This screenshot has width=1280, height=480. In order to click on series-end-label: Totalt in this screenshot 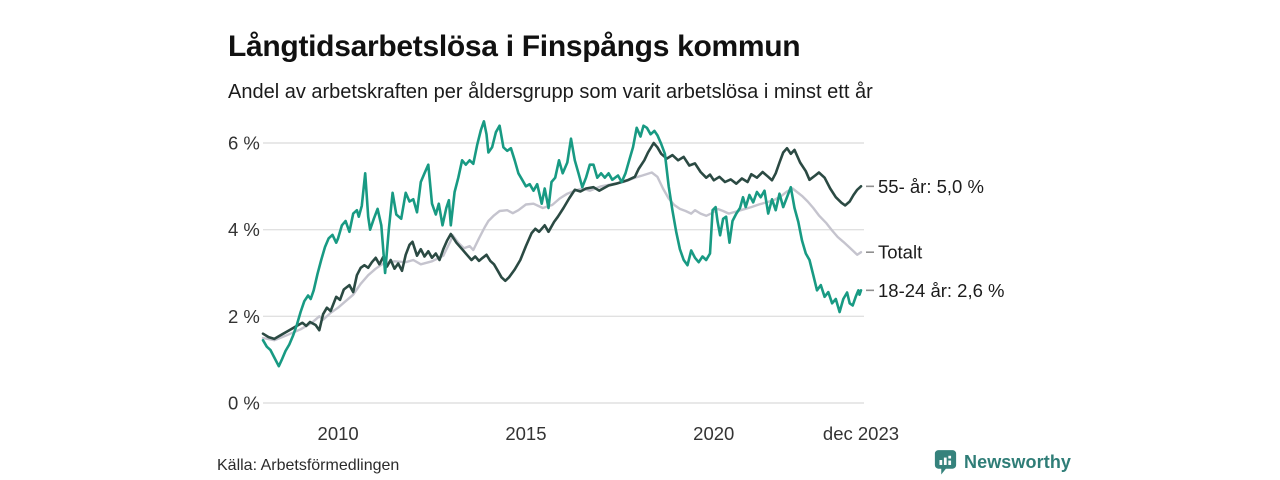, I will do `click(900, 252)`.